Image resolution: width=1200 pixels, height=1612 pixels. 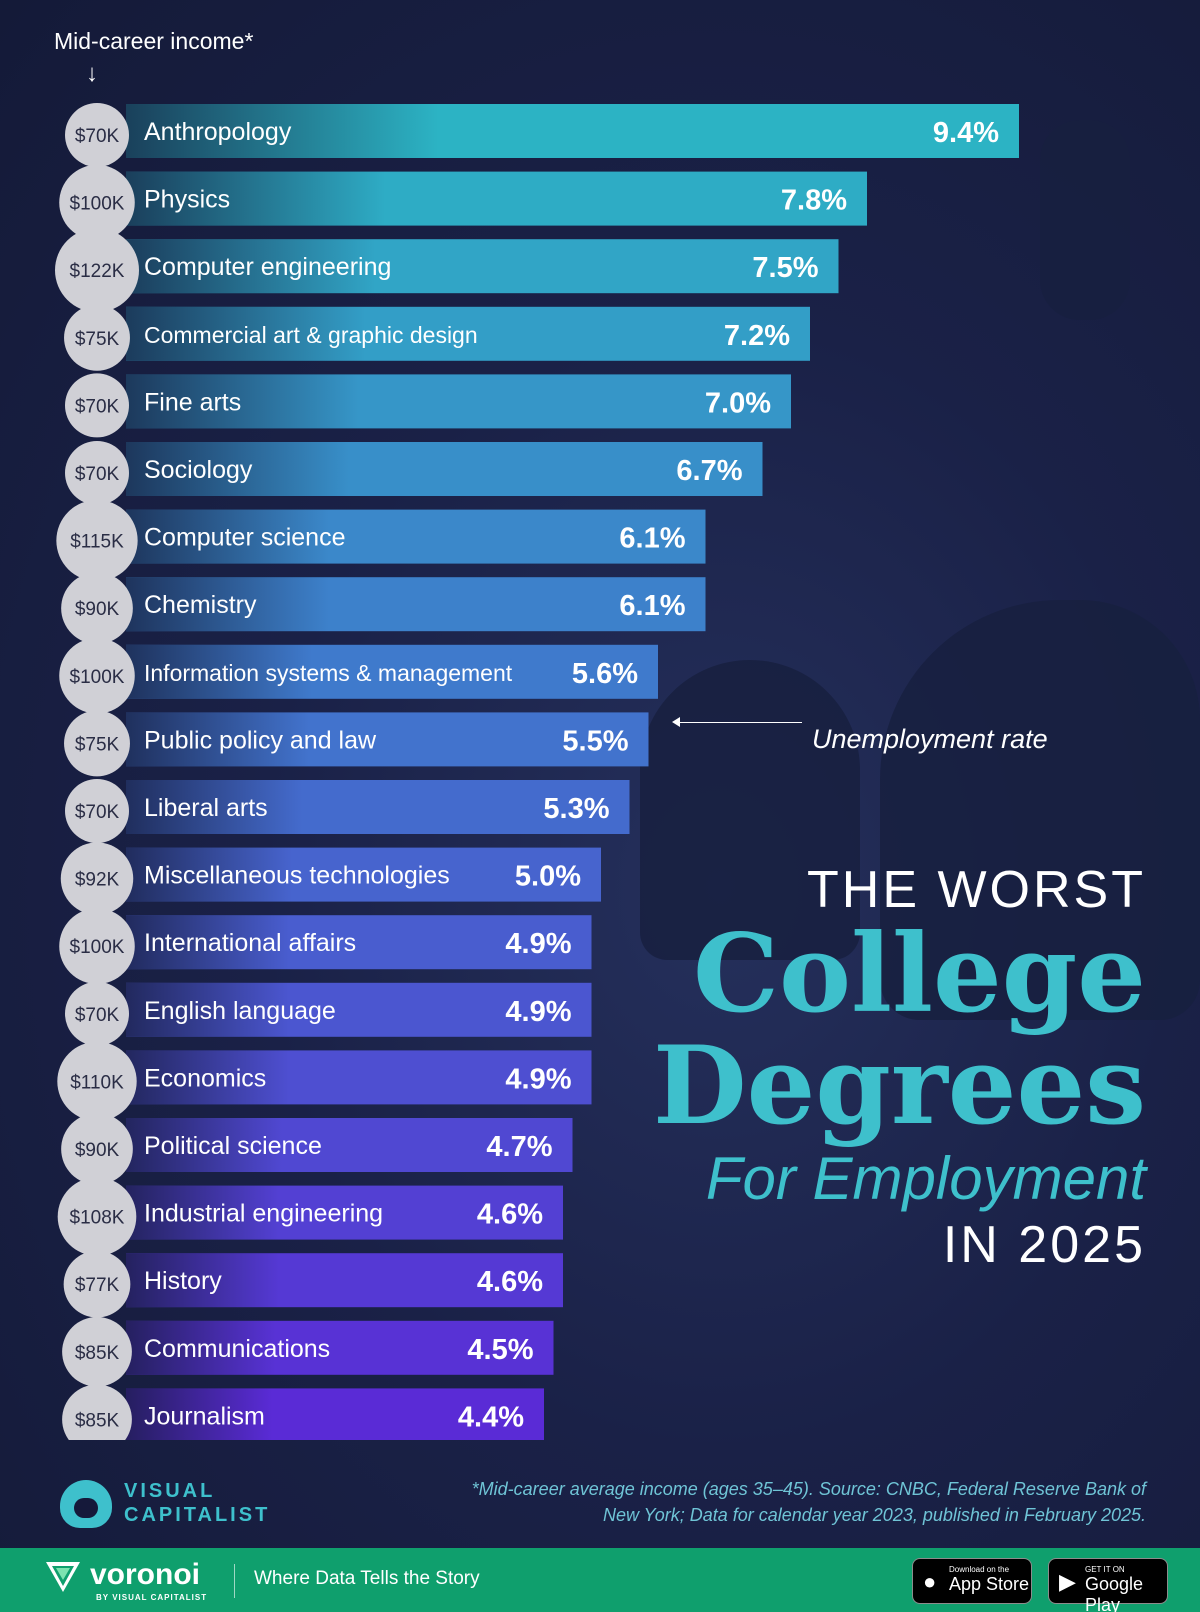 What do you see at coordinates (1105, 1569) in the screenshot?
I see `google-play-small-text: GET IT ON` at bounding box center [1105, 1569].